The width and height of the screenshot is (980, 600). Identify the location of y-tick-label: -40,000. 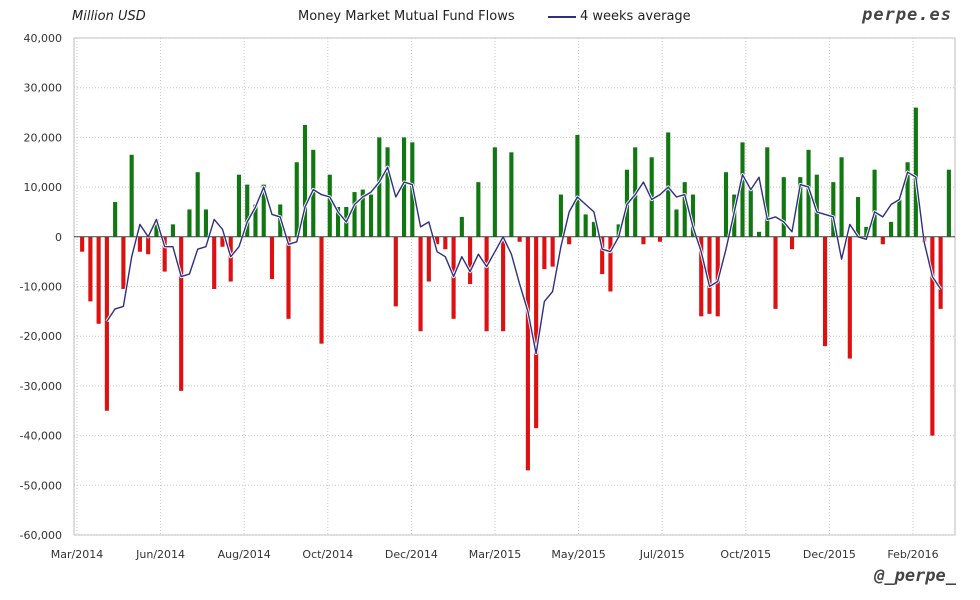
(41, 436).